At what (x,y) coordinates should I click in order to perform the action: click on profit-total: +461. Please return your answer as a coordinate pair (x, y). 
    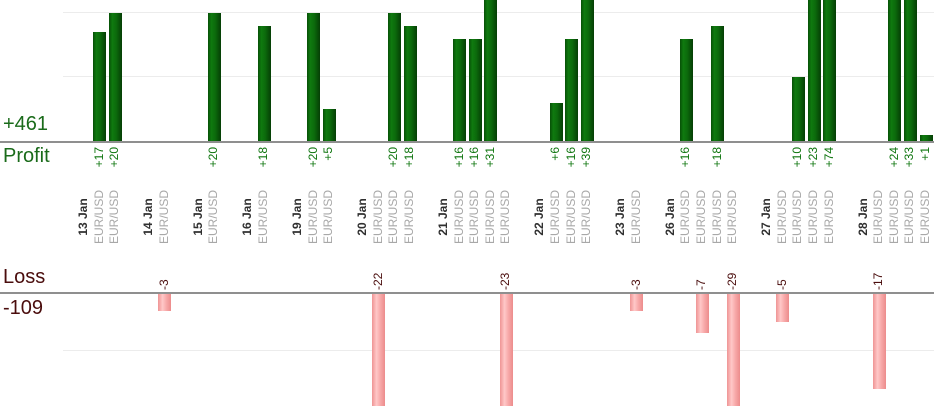
    Looking at the image, I should click on (26, 124).